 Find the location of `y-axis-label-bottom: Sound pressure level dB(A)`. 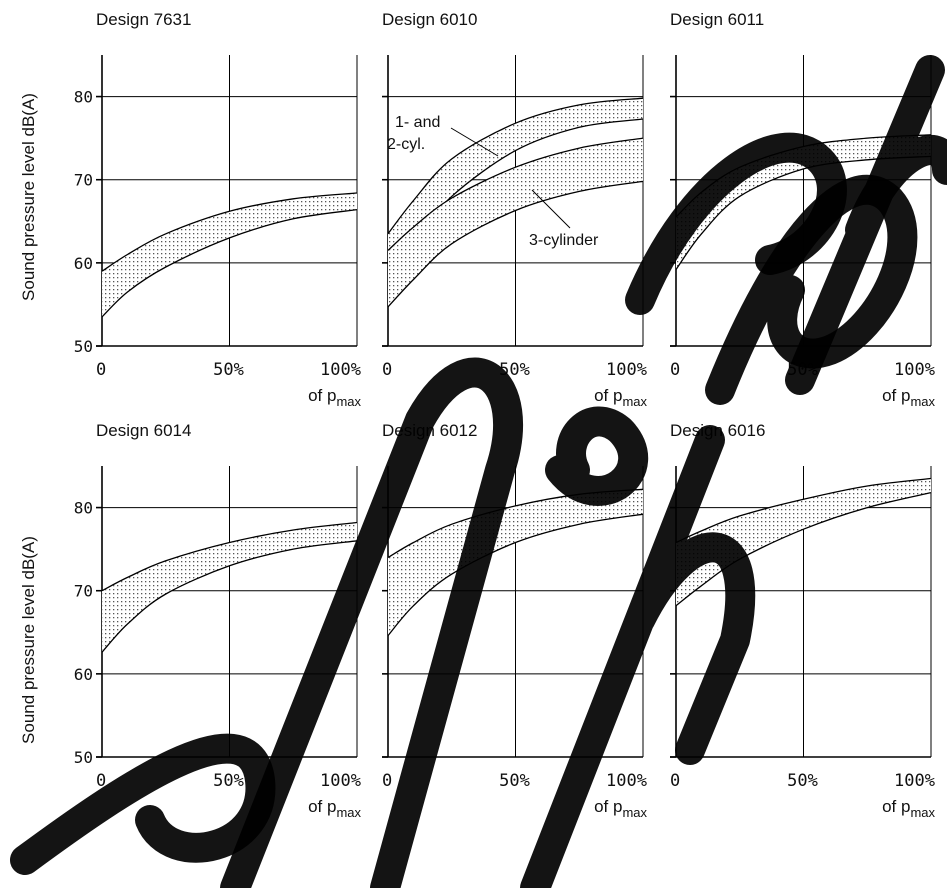

y-axis-label-bottom: Sound pressure level dB(A) is located at coordinates (28, 640).